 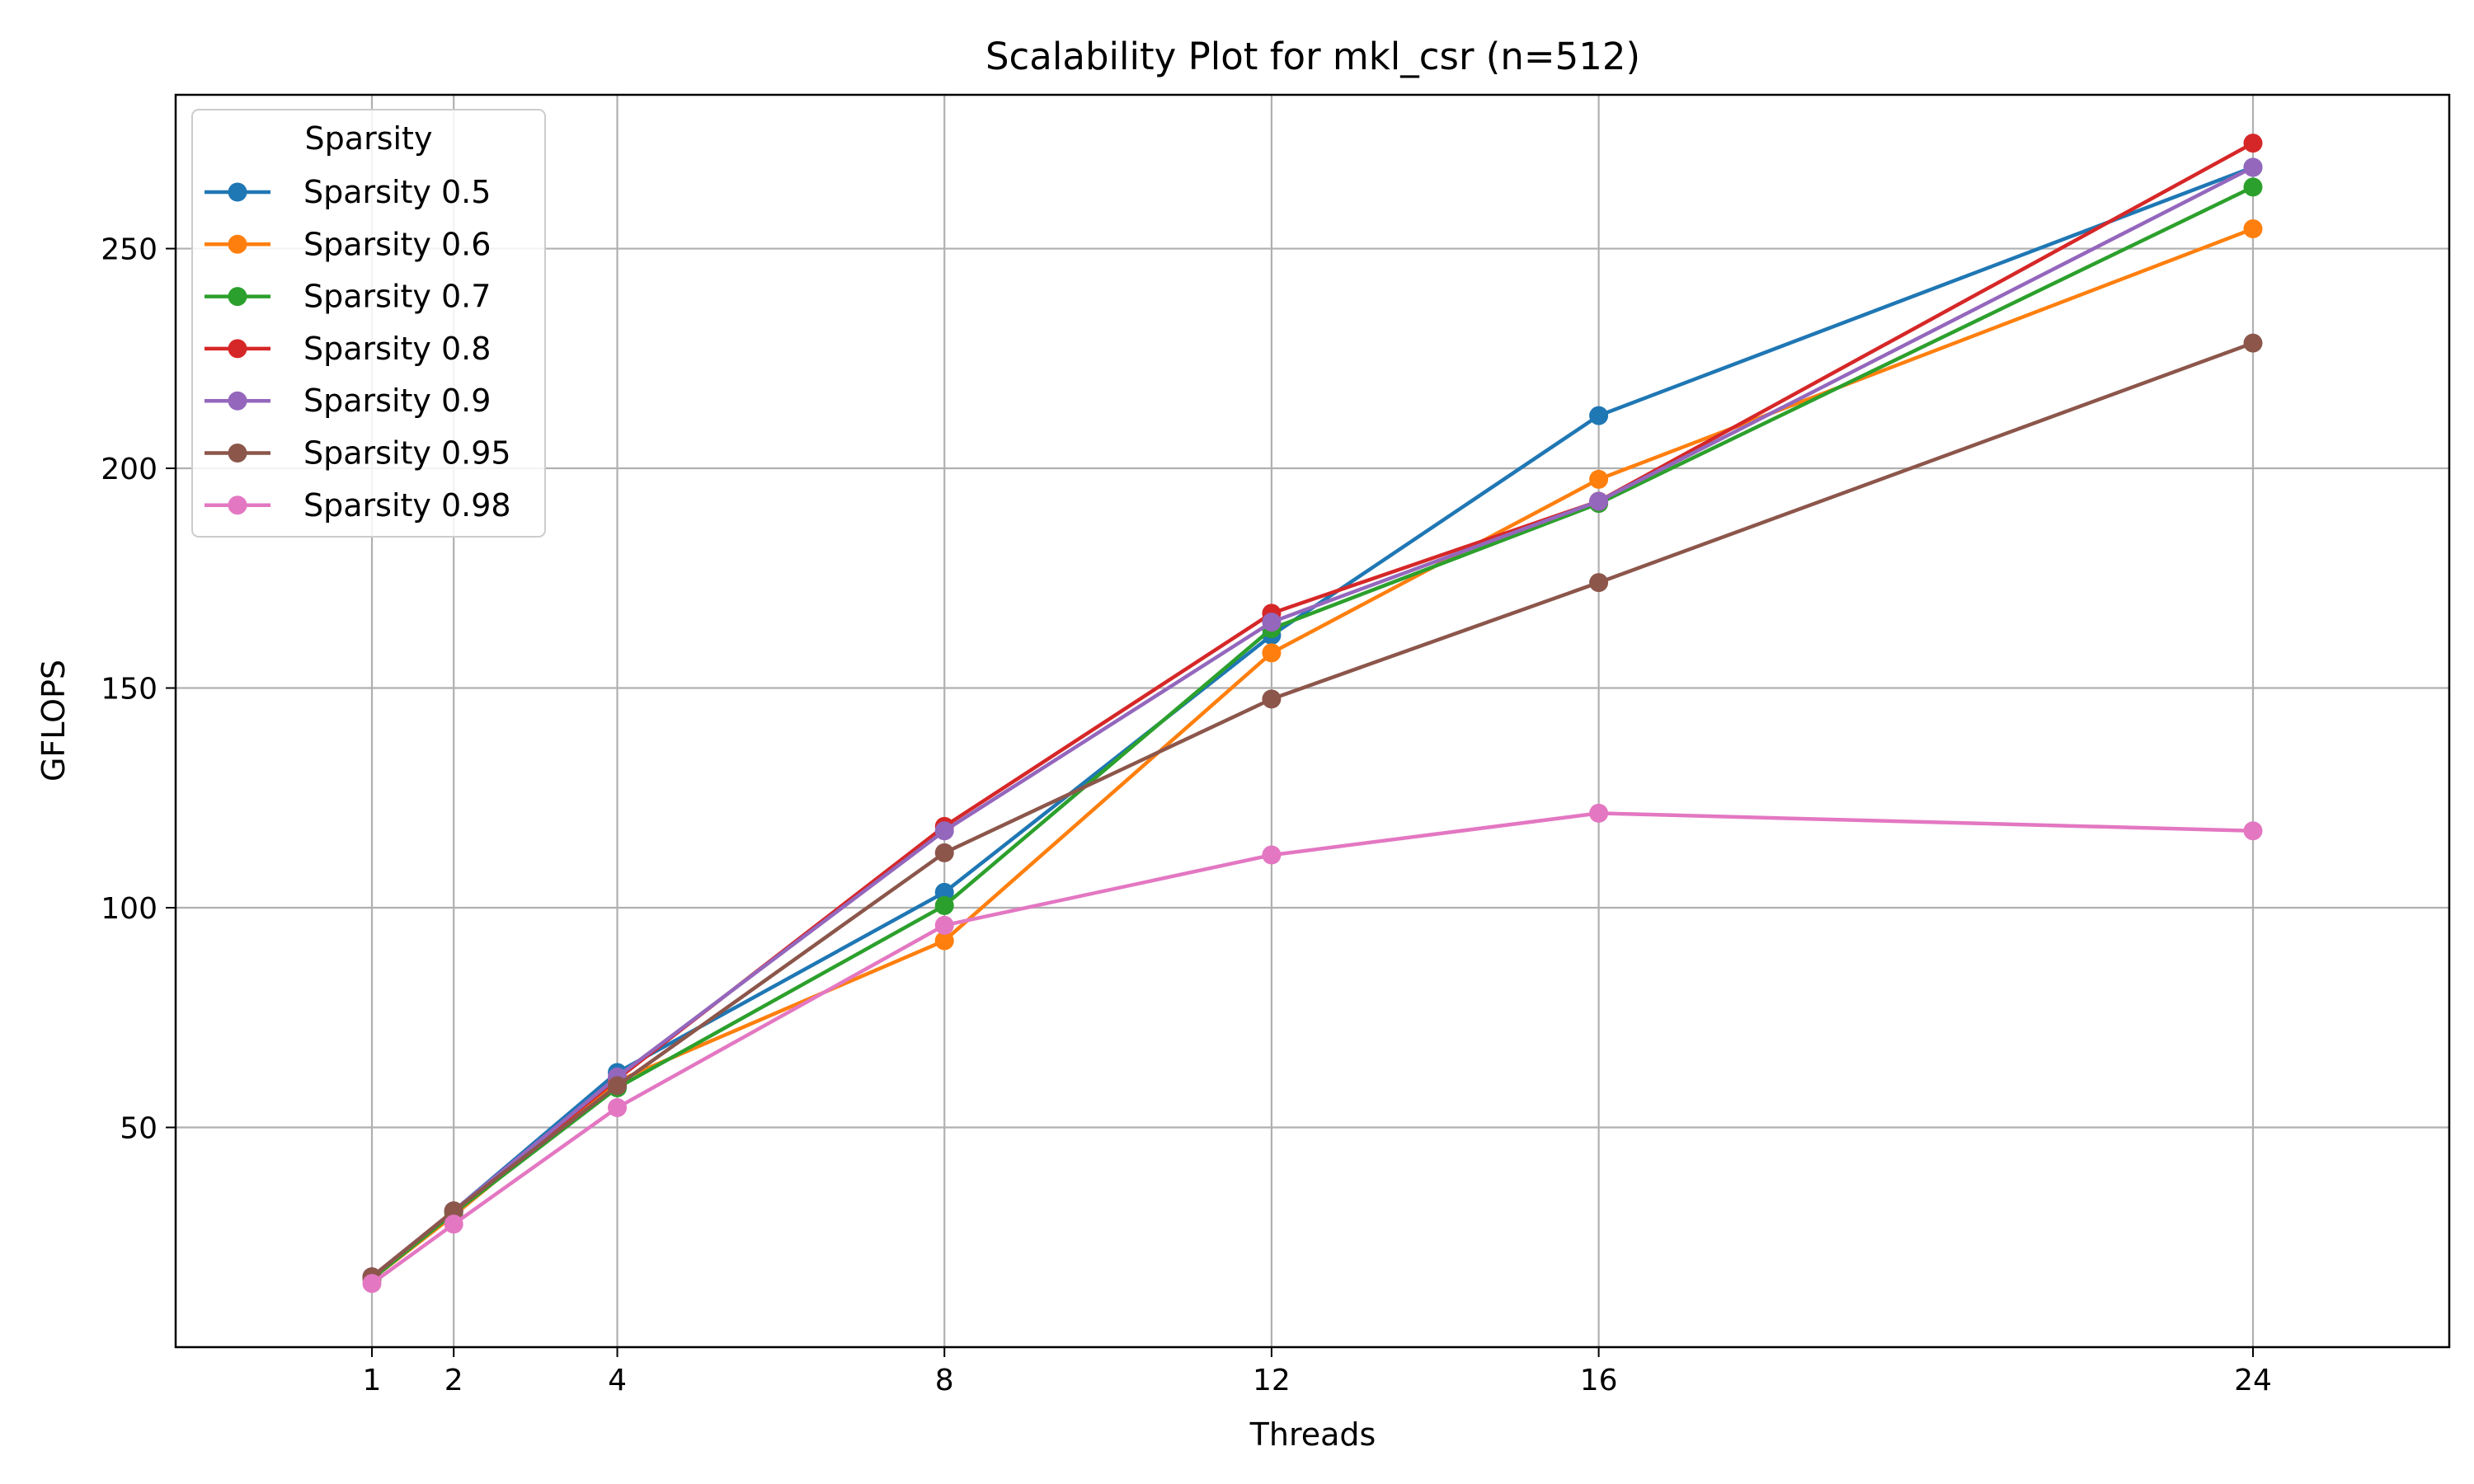 What do you see at coordinates (1312, 1434) in the screenshot?
I see `x-axis-label: Threads` at bounding box center [1312, 1434].